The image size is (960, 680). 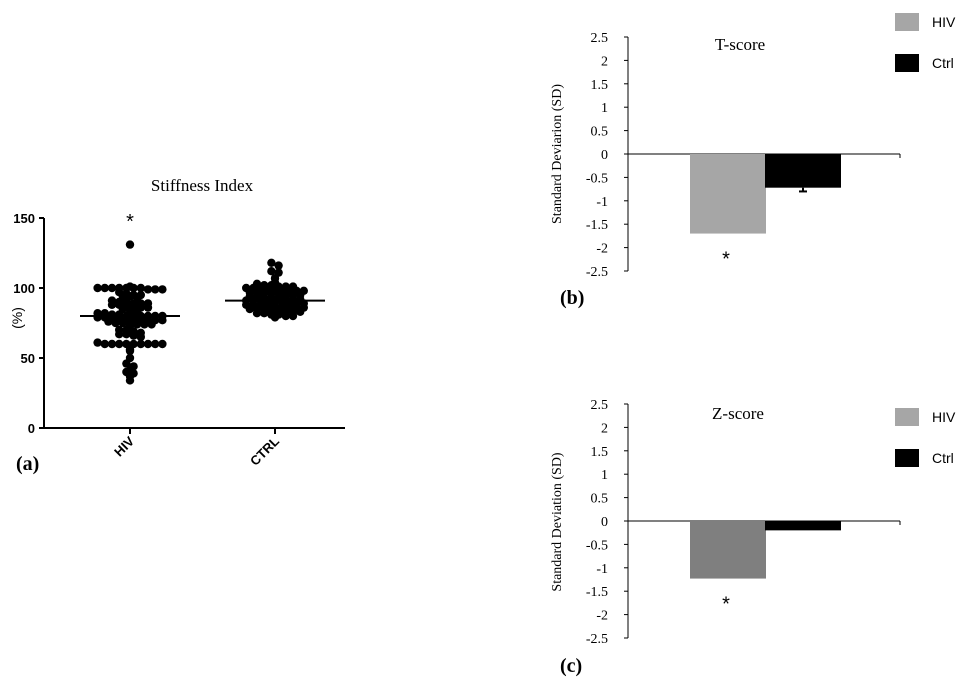 I want to click on scatter-y-label: (%), so click(x=17, y=318).